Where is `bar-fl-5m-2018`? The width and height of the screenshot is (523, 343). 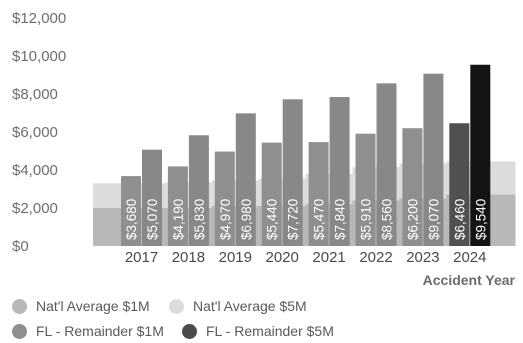
bar-fl-5m-2018 is located at coordinates (198, 190).